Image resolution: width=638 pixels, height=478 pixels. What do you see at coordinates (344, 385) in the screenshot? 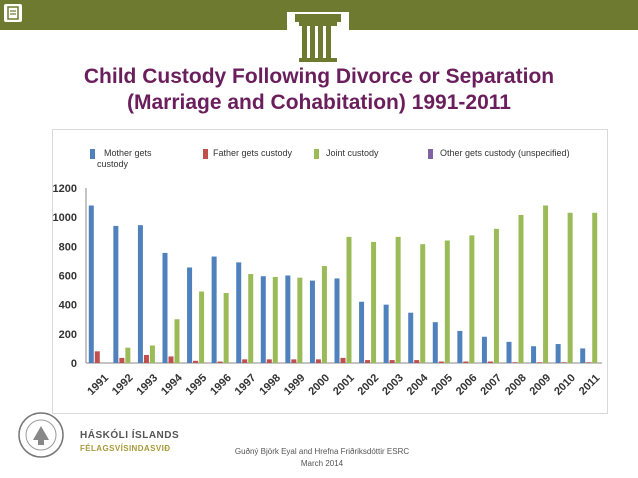
I see `x-tick-label: 2001` at bounding box center [344, 385].